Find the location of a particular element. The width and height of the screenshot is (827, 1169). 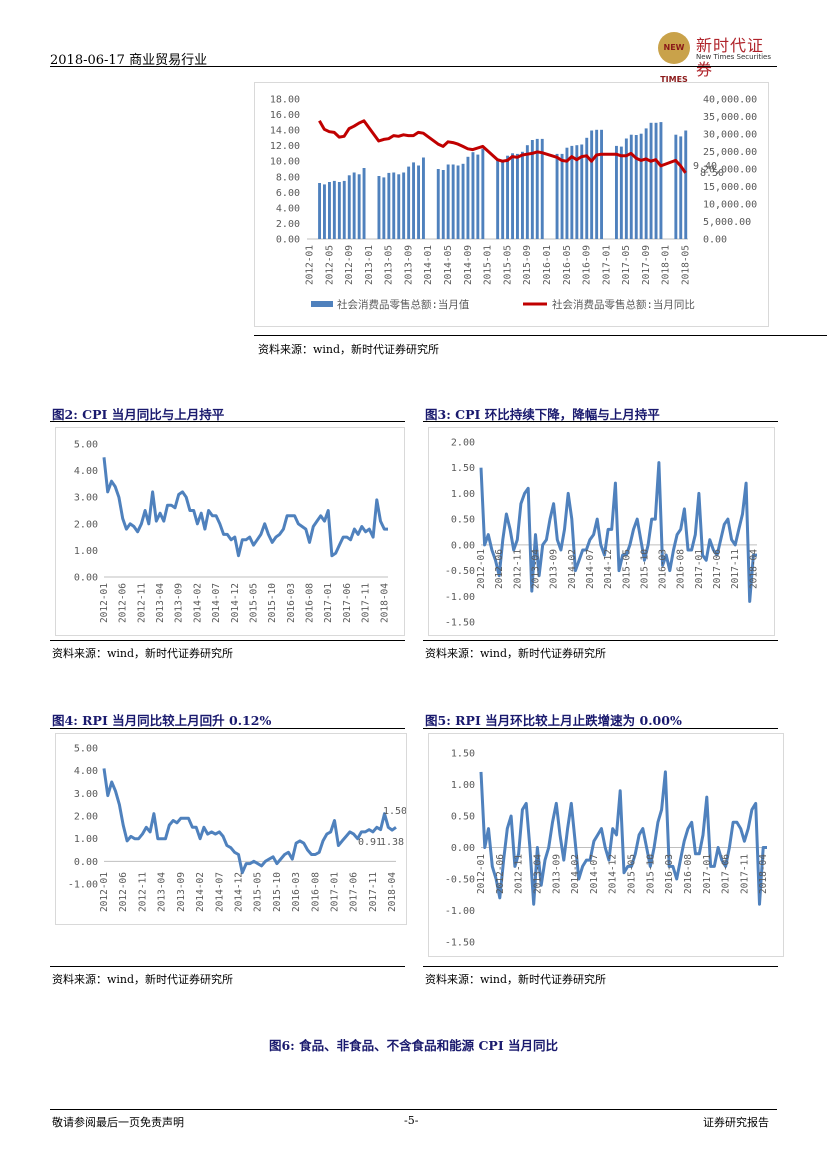

x-tick-label: 2012-09 is located at coordinates (349, 265).